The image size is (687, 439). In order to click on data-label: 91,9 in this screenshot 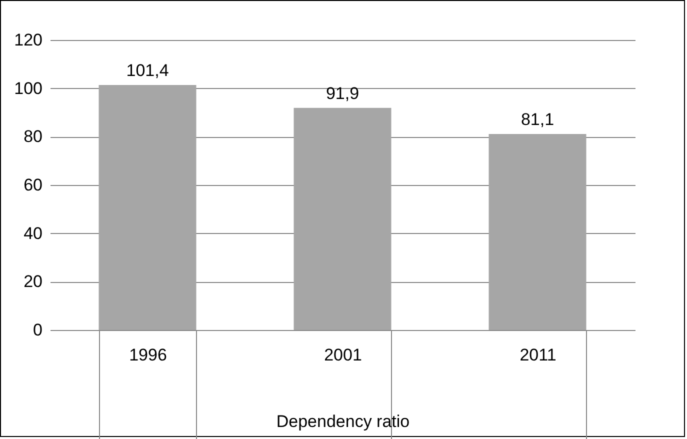, I will do `click(343, 93)`.